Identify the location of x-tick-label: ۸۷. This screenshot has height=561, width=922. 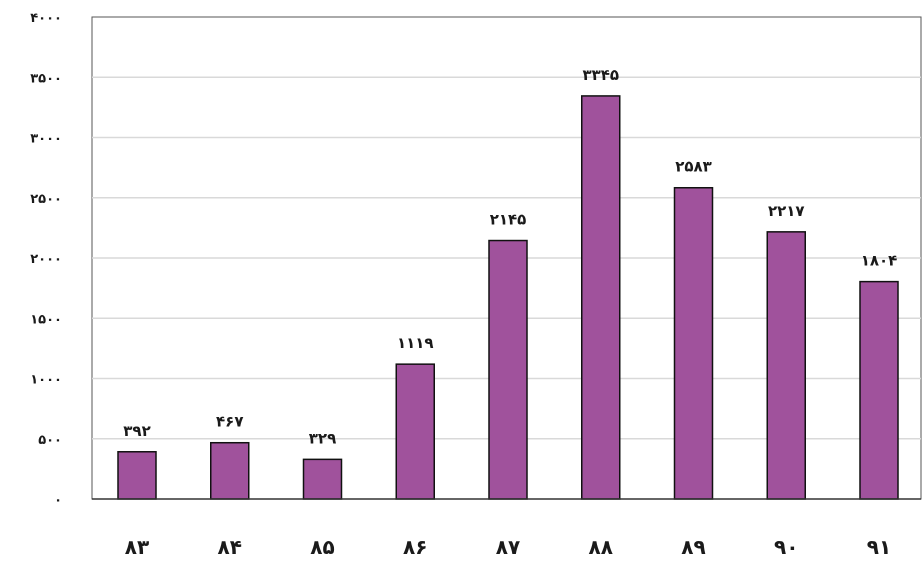
(508, 547).